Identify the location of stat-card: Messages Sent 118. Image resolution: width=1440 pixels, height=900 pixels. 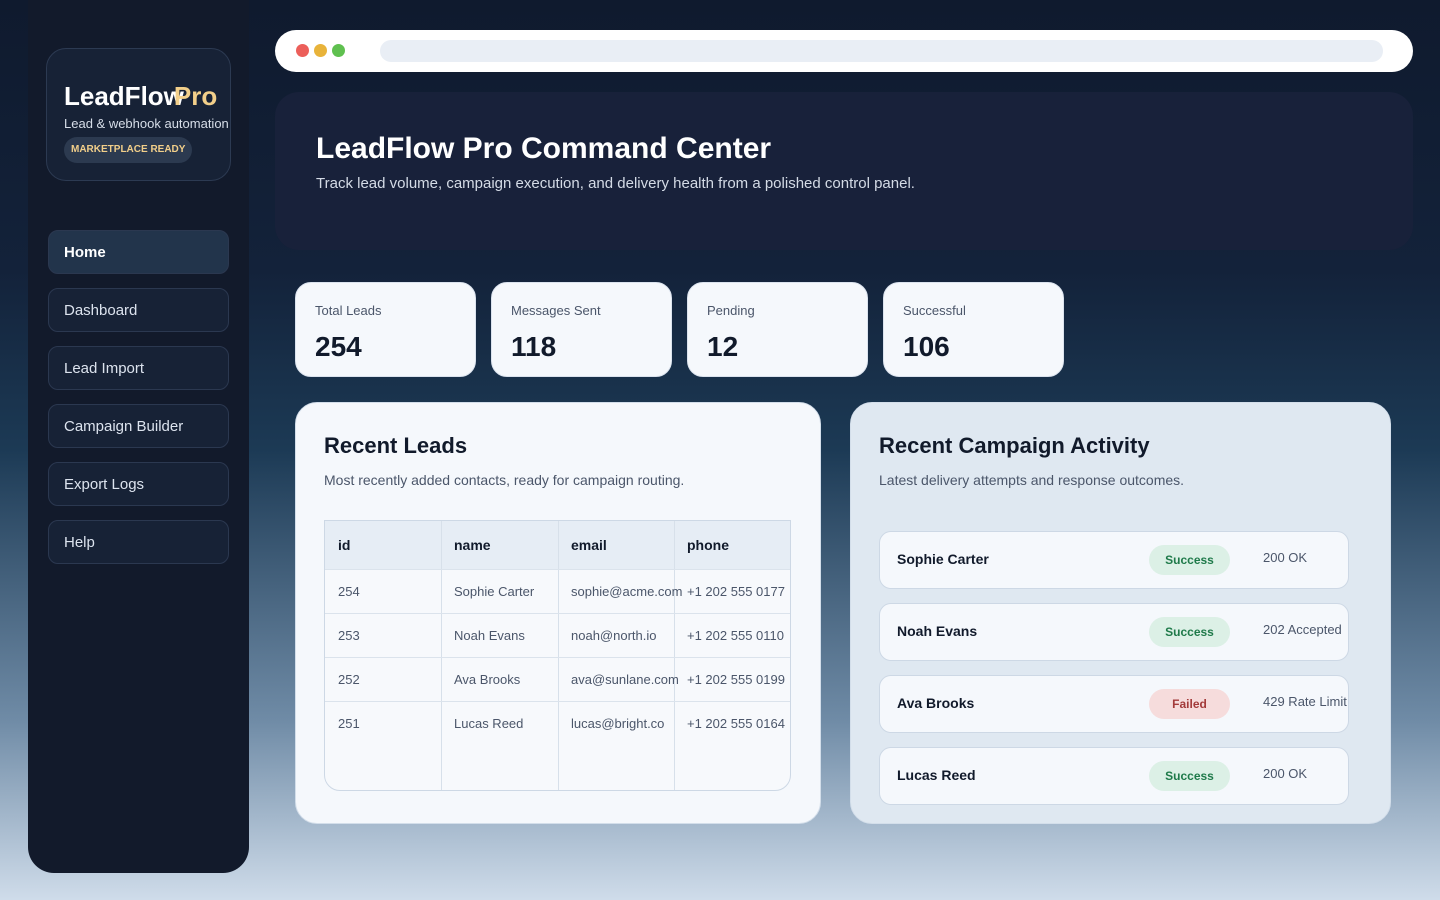
(581, 329).